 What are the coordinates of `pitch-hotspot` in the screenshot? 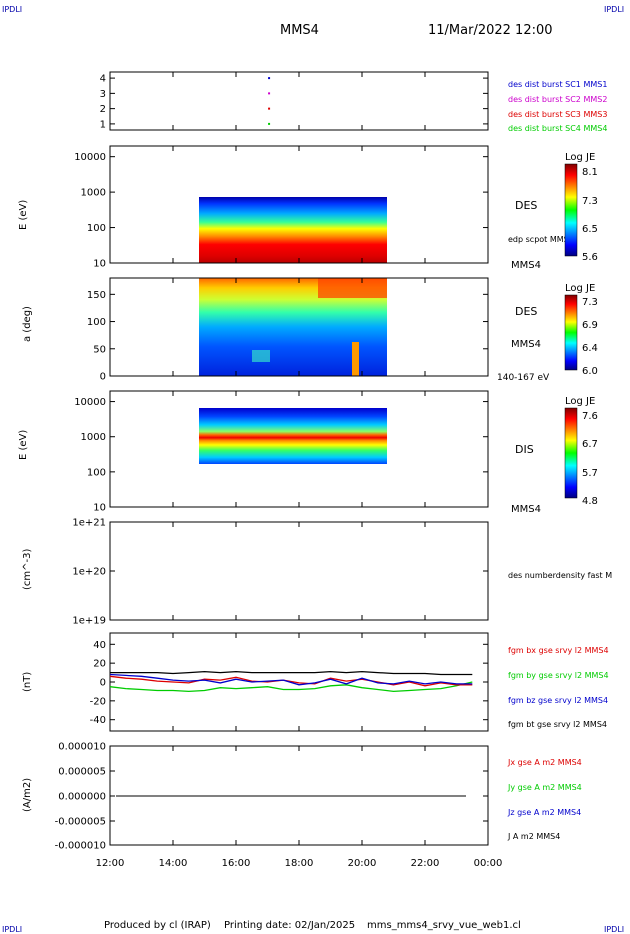 It's located at (352, 288).